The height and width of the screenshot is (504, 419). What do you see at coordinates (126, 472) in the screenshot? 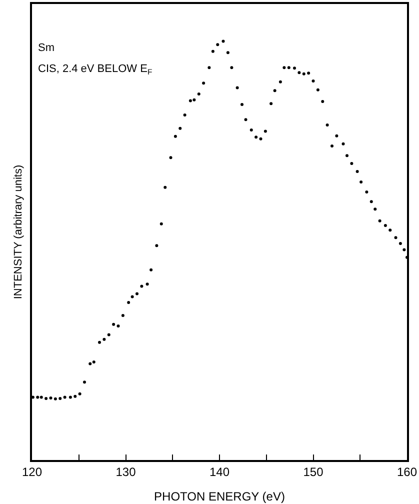
I see `x-tick-label: 130` at bounding box center [126, 472].